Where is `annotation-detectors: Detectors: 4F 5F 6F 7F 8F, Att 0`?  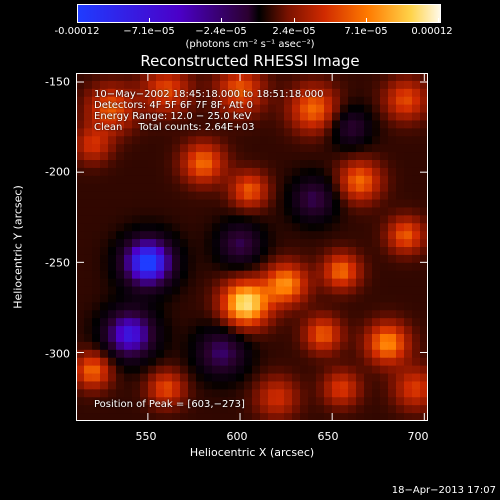 annotation-detectors: Detectors: 4F 5F 6F 7F 8F, Att 0 is located at coordinates (174, 105).